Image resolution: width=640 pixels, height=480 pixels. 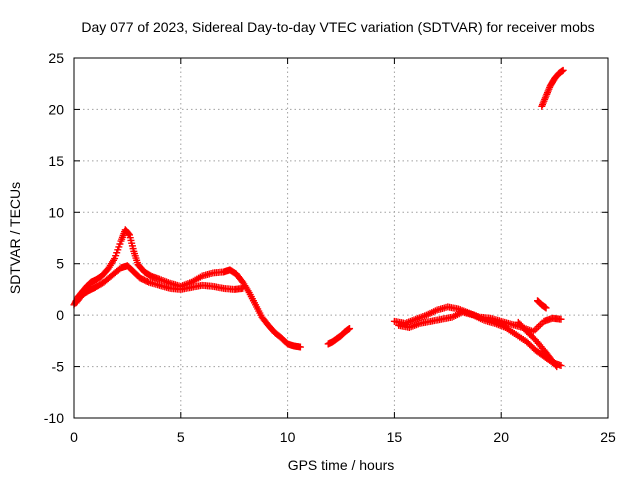 What do you see at coordinates (341, 465) in the screenshot?
I see `x-axis-label: GPS time / hours` at bounding box center [341, 465].